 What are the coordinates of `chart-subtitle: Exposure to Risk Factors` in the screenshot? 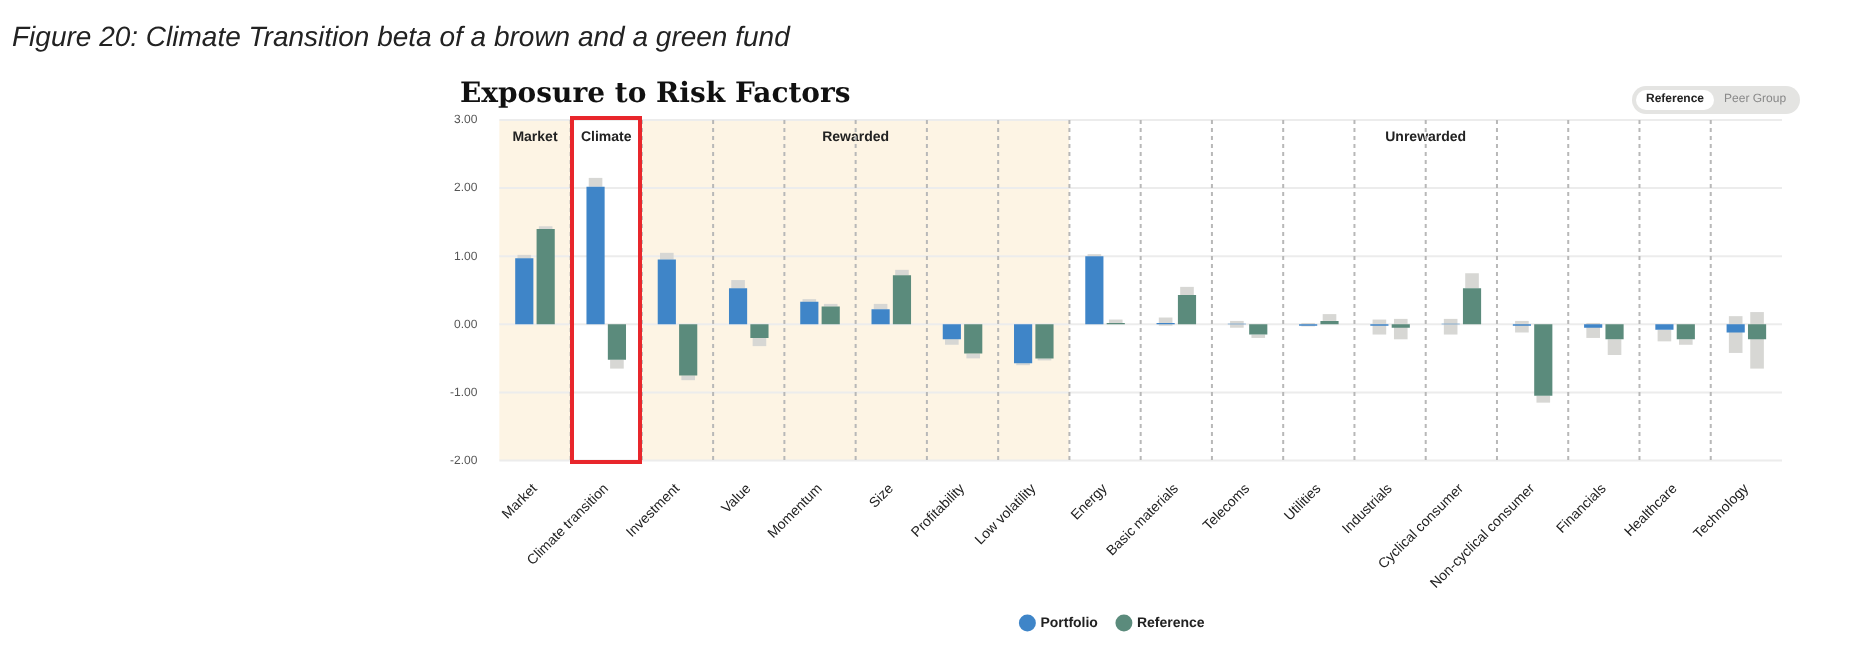 It's located at (655, 94).